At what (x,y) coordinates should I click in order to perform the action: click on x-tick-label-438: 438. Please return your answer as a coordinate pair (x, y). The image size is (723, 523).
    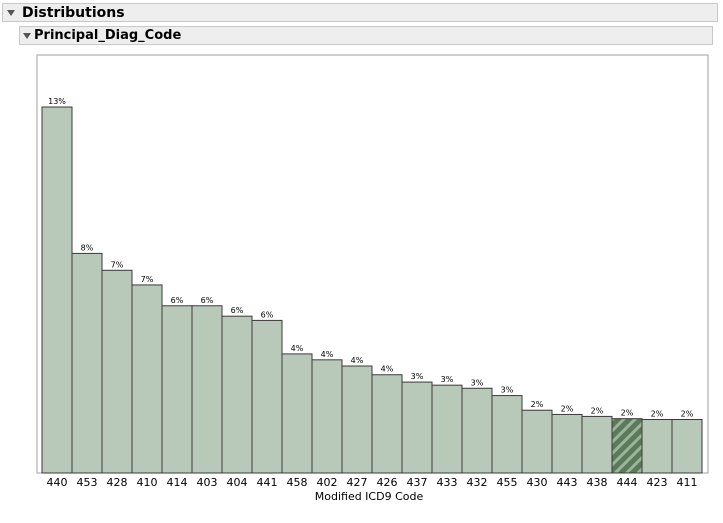
    Looking at the image, I should click on (597, 482).